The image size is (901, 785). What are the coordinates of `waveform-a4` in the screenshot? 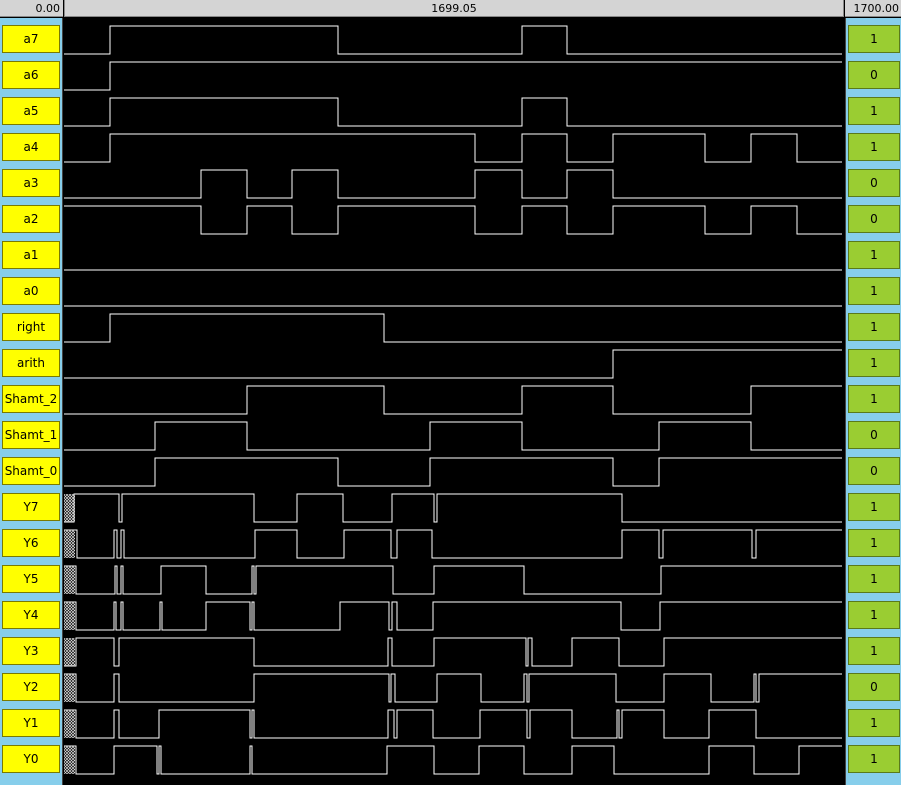 It's located at (453, 148).